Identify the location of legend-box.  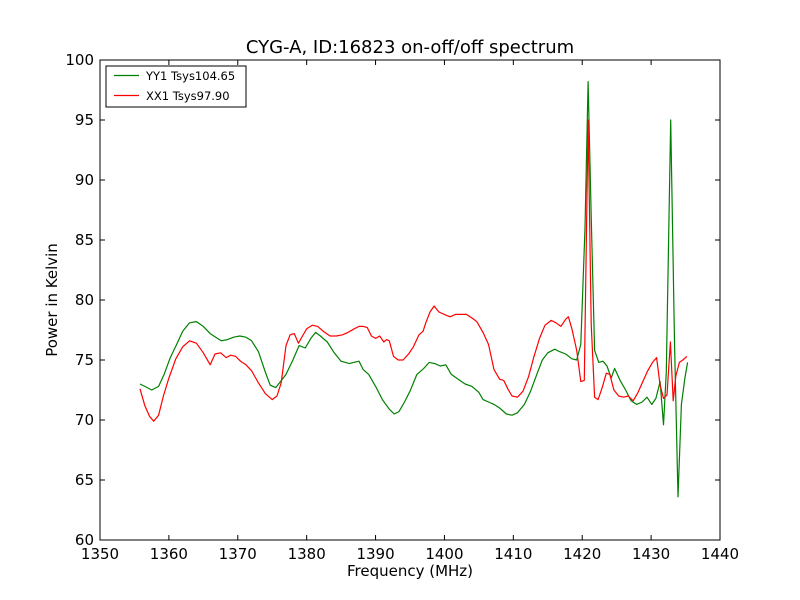
(176, 86).